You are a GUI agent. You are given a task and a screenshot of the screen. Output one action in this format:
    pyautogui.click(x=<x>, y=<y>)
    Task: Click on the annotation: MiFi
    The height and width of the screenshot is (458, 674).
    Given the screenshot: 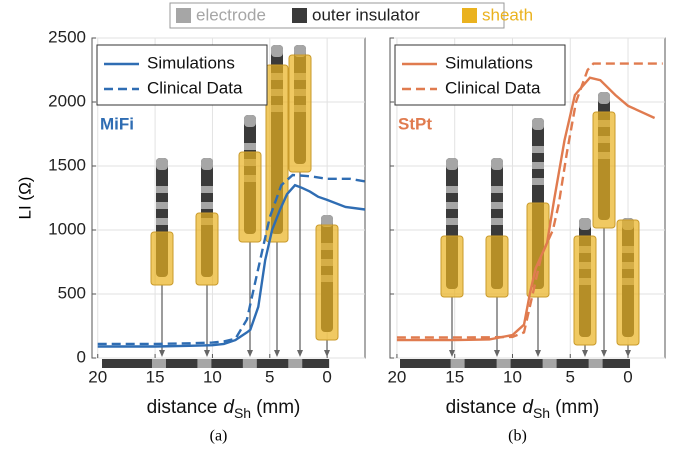 What is the action you would take?
    pyautogui.click(x=117, y=123)
    